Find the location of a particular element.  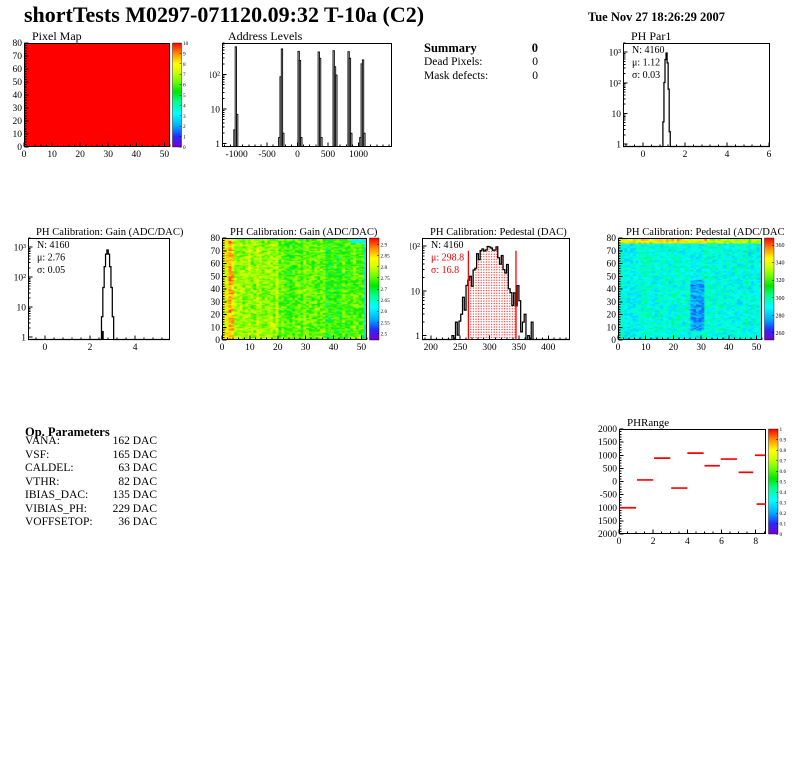

op-param-value: 162 DAC is located at coordinates (134, 441).